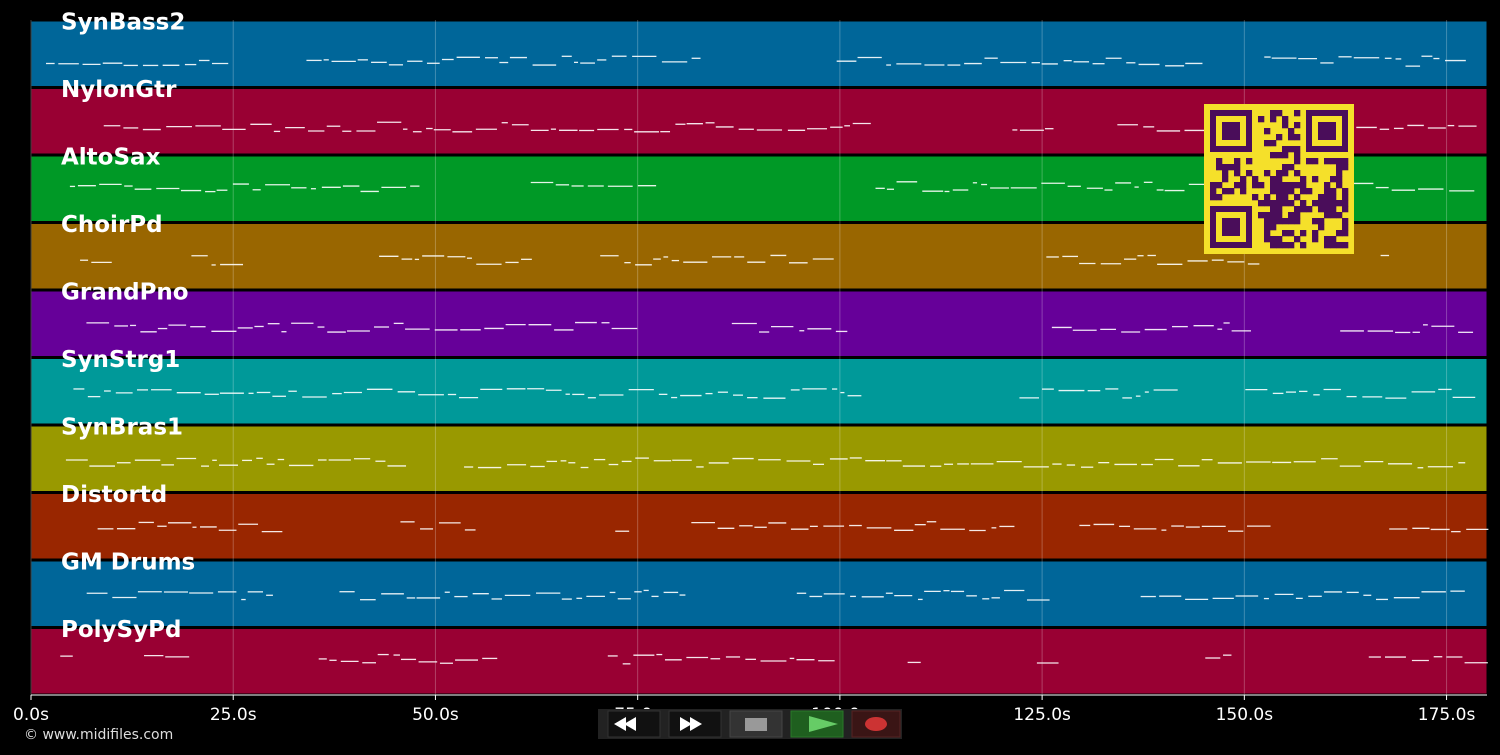 The image size is (1500, 755). What do you see at coordinates (119, 90) in the screenshot?
I see `track-label: NylonGtr` at bounding box center [119, 90].